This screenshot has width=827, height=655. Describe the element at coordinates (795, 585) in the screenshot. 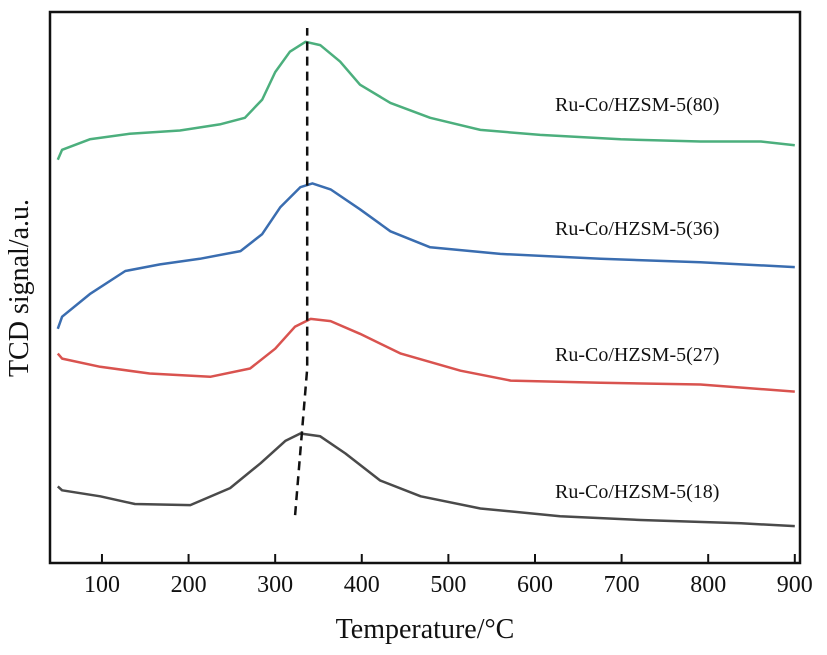

I see `x-tick-label: 900` at that location.